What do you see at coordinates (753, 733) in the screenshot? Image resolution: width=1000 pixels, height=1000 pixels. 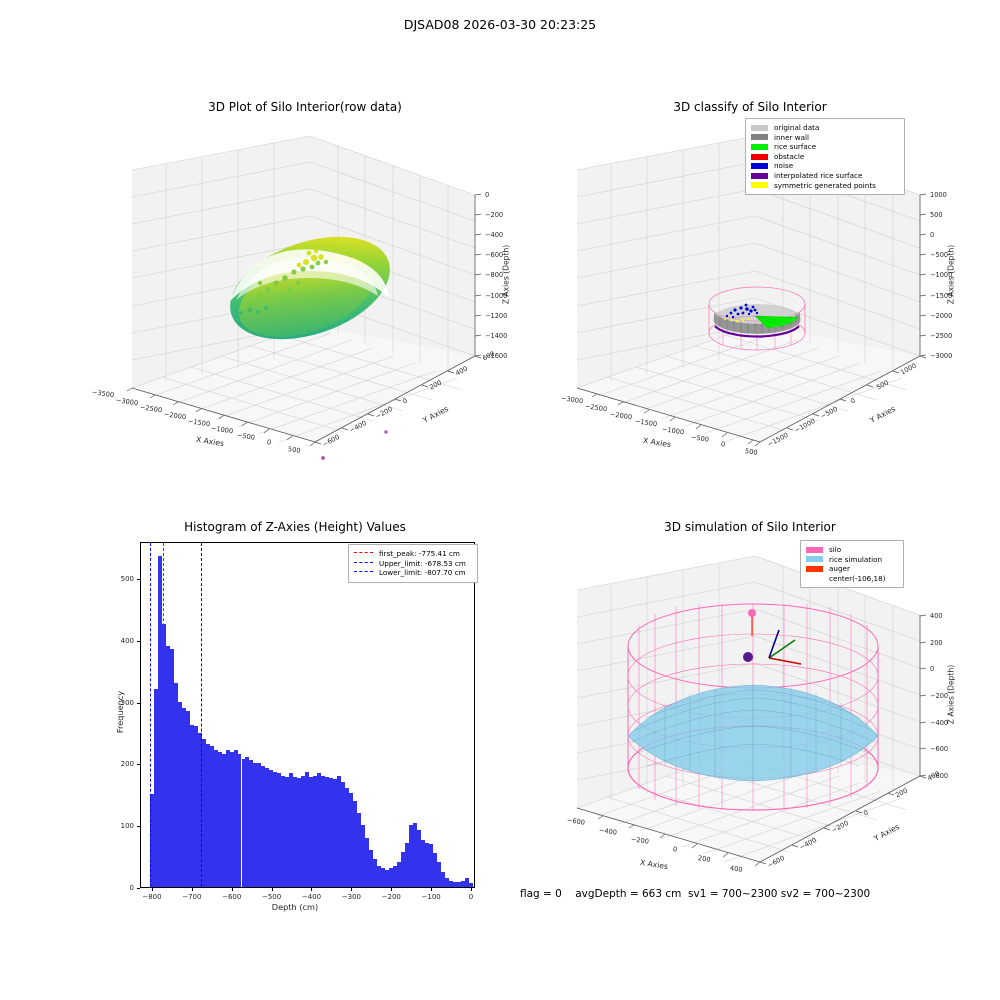 I see `rice-simulation-dome` at bounding box center [753, 733].